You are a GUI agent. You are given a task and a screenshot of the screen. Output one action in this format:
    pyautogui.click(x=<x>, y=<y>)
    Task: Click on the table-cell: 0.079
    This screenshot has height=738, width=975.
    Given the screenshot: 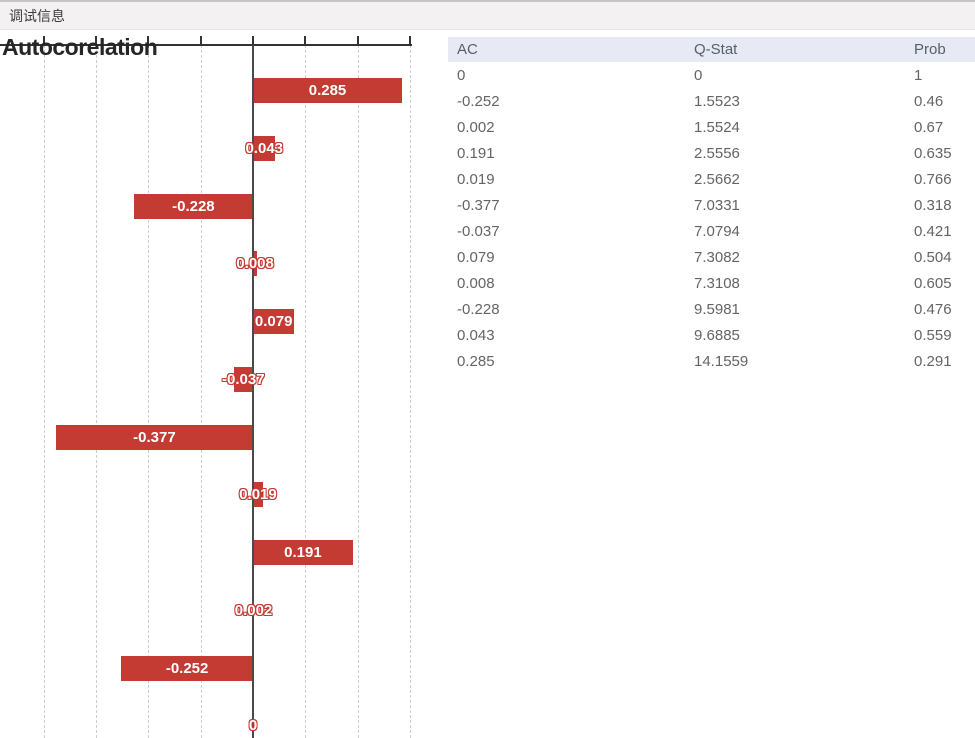 What is the action you would take?
    pyautogui.click(x=566, y=257)
    